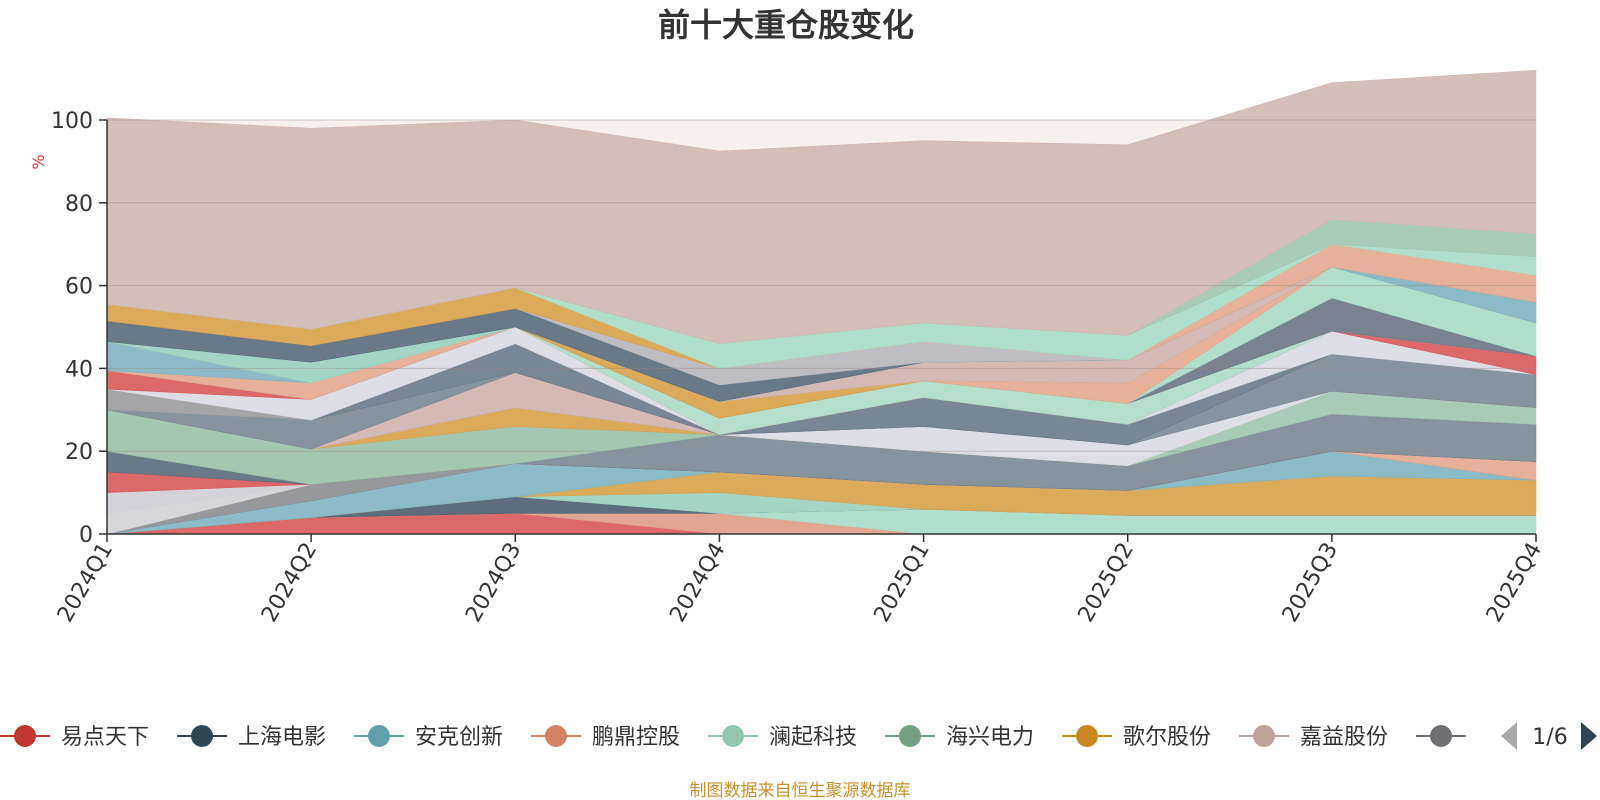  Describe the element at coordinates (289, 583) in the screenshot. I see `x-tick-label: 2024Q2` at that location.